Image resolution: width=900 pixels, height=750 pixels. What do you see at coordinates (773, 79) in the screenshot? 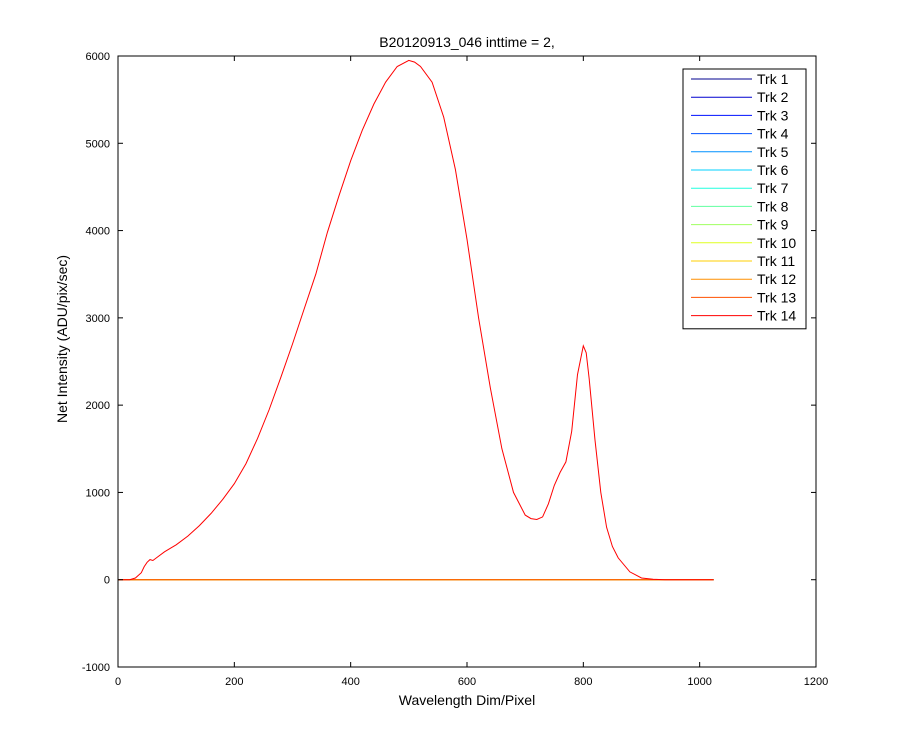
I see `legend-label-trk-1: Trk 1` at bounding box center [773, 79].